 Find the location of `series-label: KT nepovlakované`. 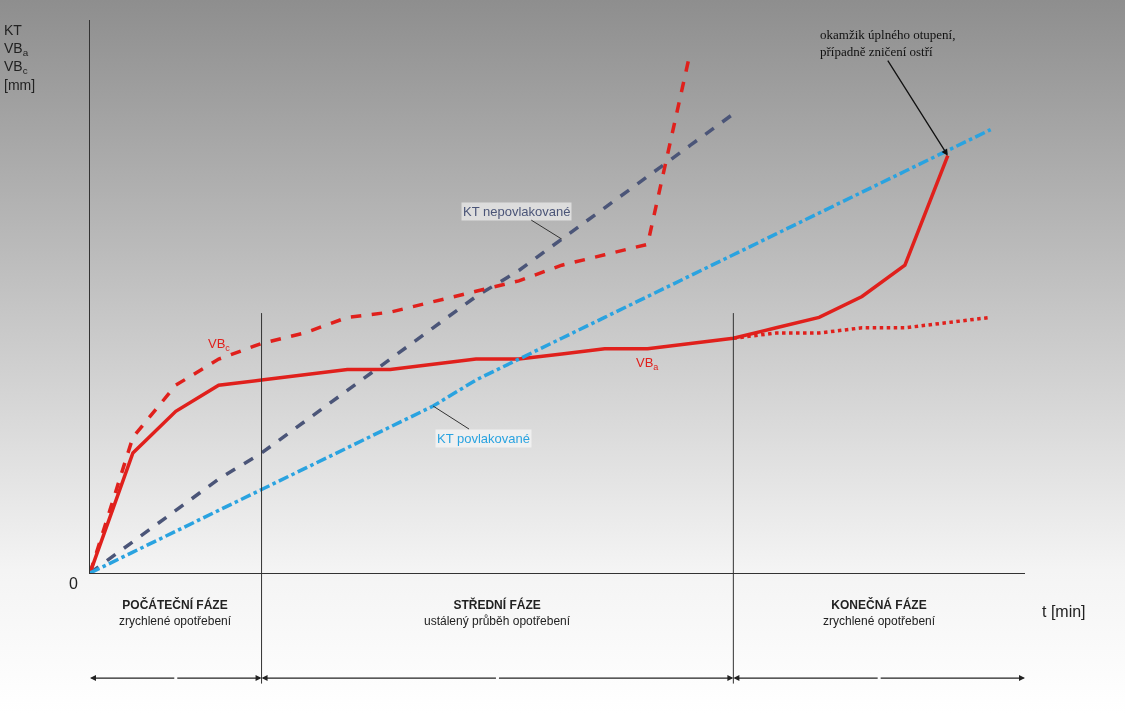

series-label: KT nepovlakované is located at coordinates (517, 211).